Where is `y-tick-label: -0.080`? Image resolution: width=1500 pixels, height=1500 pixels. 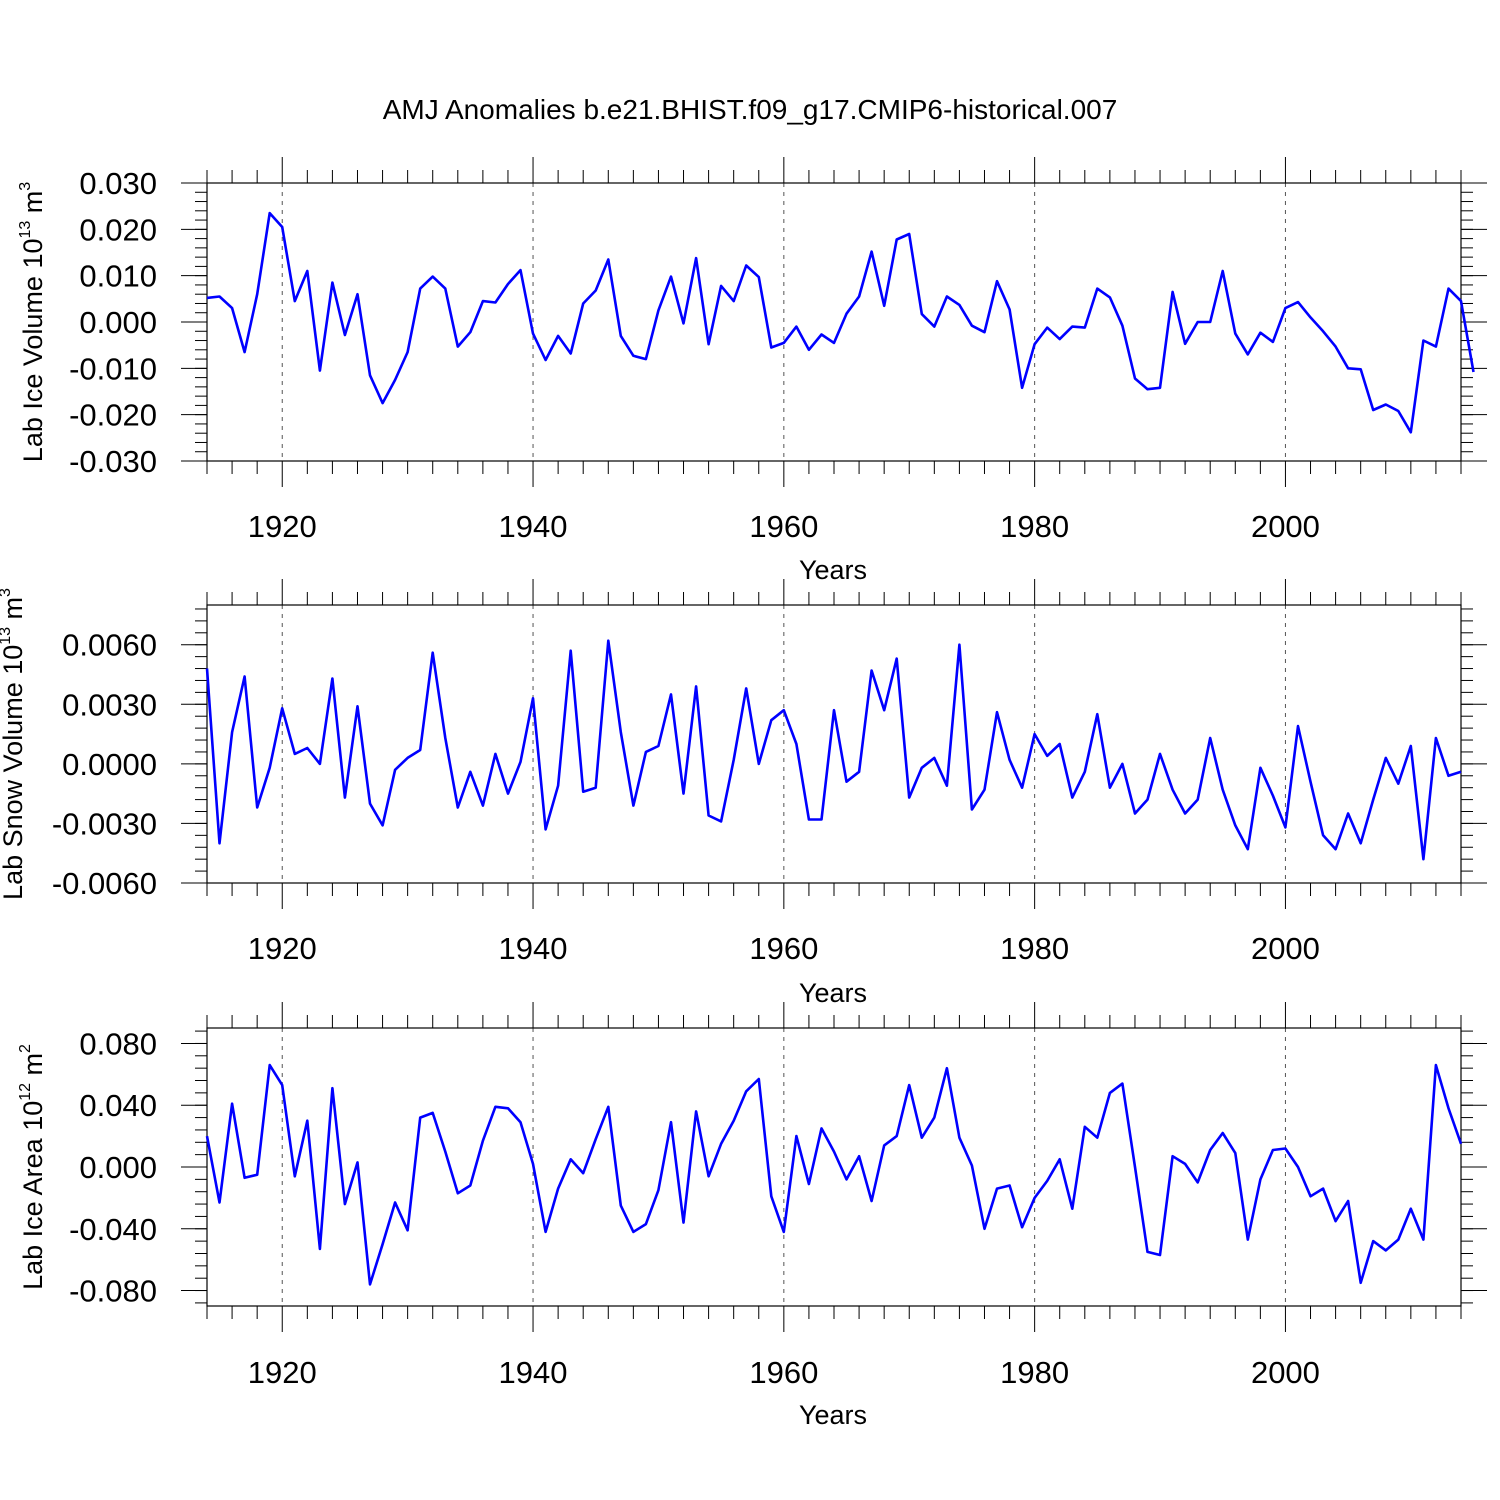 y-tick-label: -0.080 is located at coordinates (113, 1291).